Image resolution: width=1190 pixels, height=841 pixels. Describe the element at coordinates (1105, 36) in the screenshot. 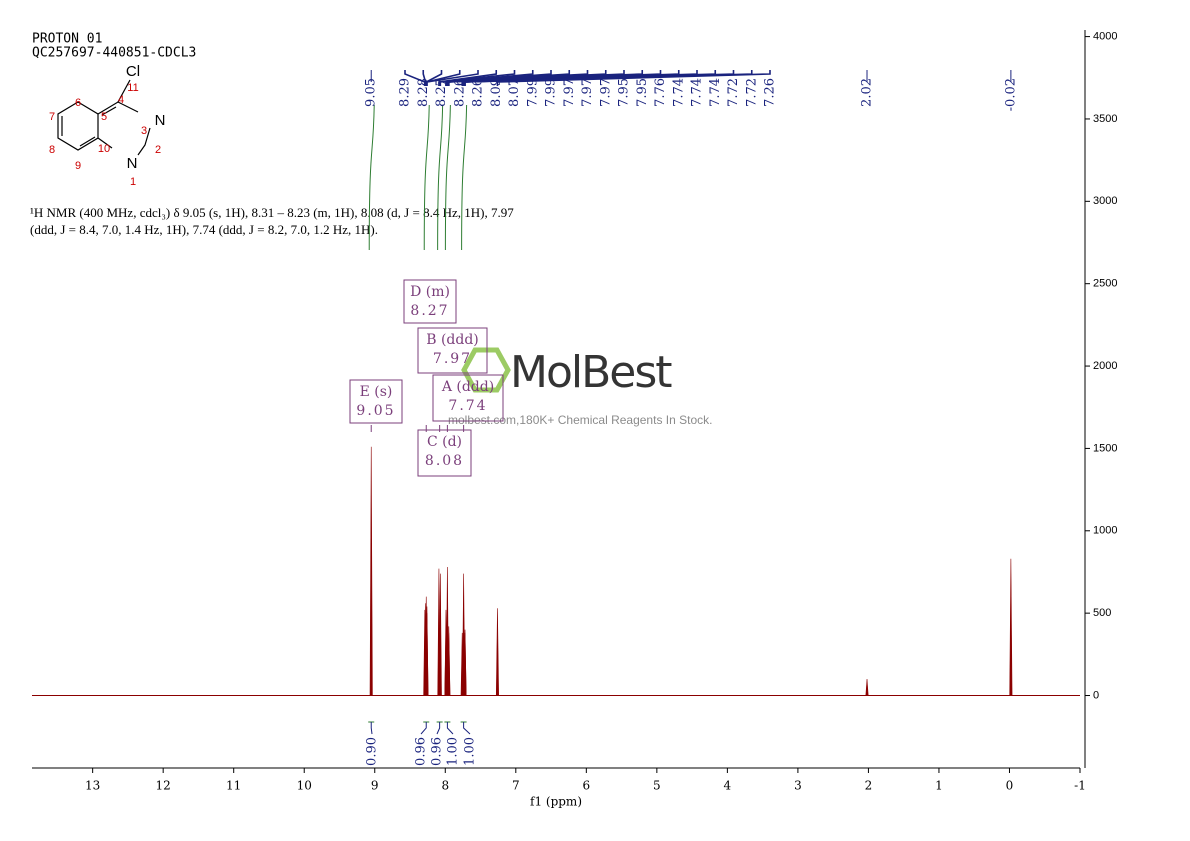

I see `y-tick-label: 4000` at that location.